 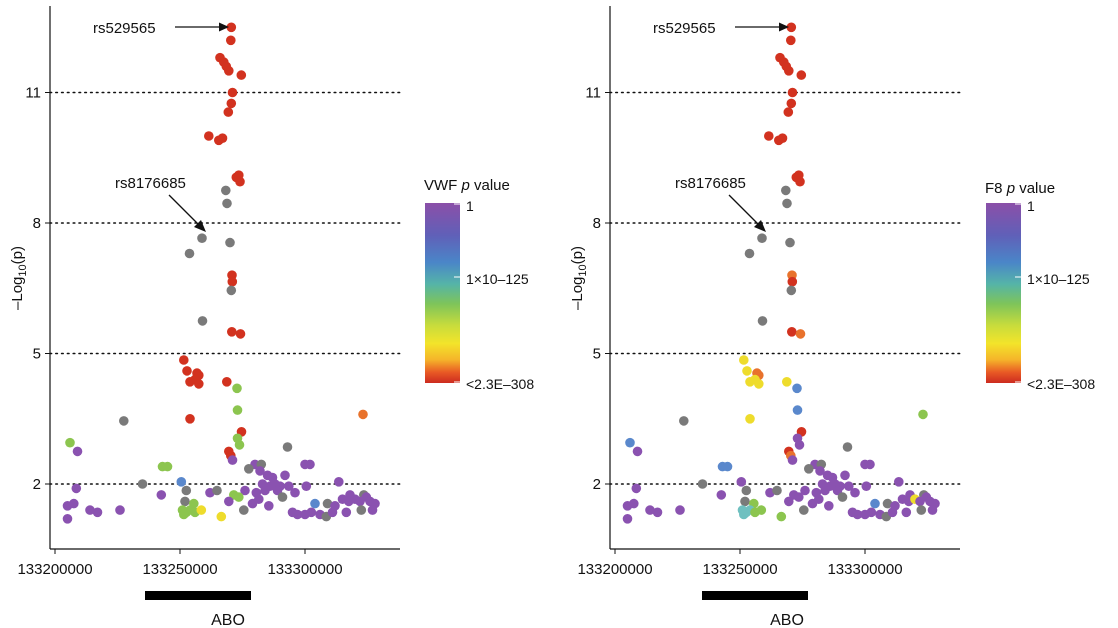 I want to click on annotation-rs8176685: rs8176685, so click(x=160, y=203).